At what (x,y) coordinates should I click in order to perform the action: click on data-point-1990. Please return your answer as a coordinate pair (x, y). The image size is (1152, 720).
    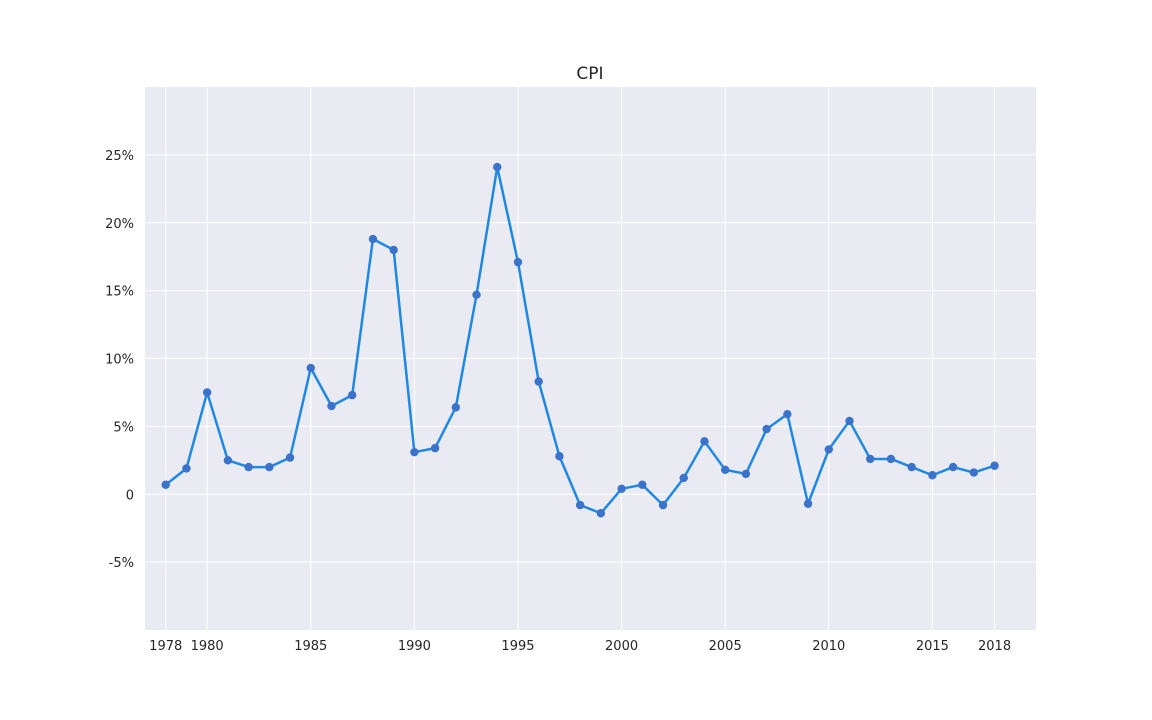
    Looking at the image, I should click on (414, 452).